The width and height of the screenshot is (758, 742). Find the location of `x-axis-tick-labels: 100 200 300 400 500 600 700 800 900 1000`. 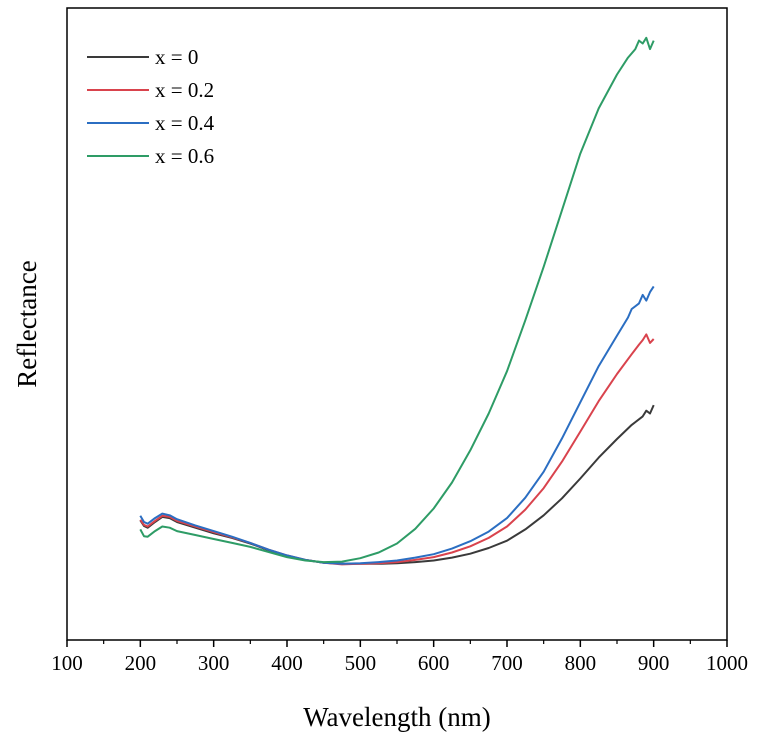

x-axis-tick-labels: 100 200 300 400 500 600 700 800 900 1000 is located at coordinates (399, 663).